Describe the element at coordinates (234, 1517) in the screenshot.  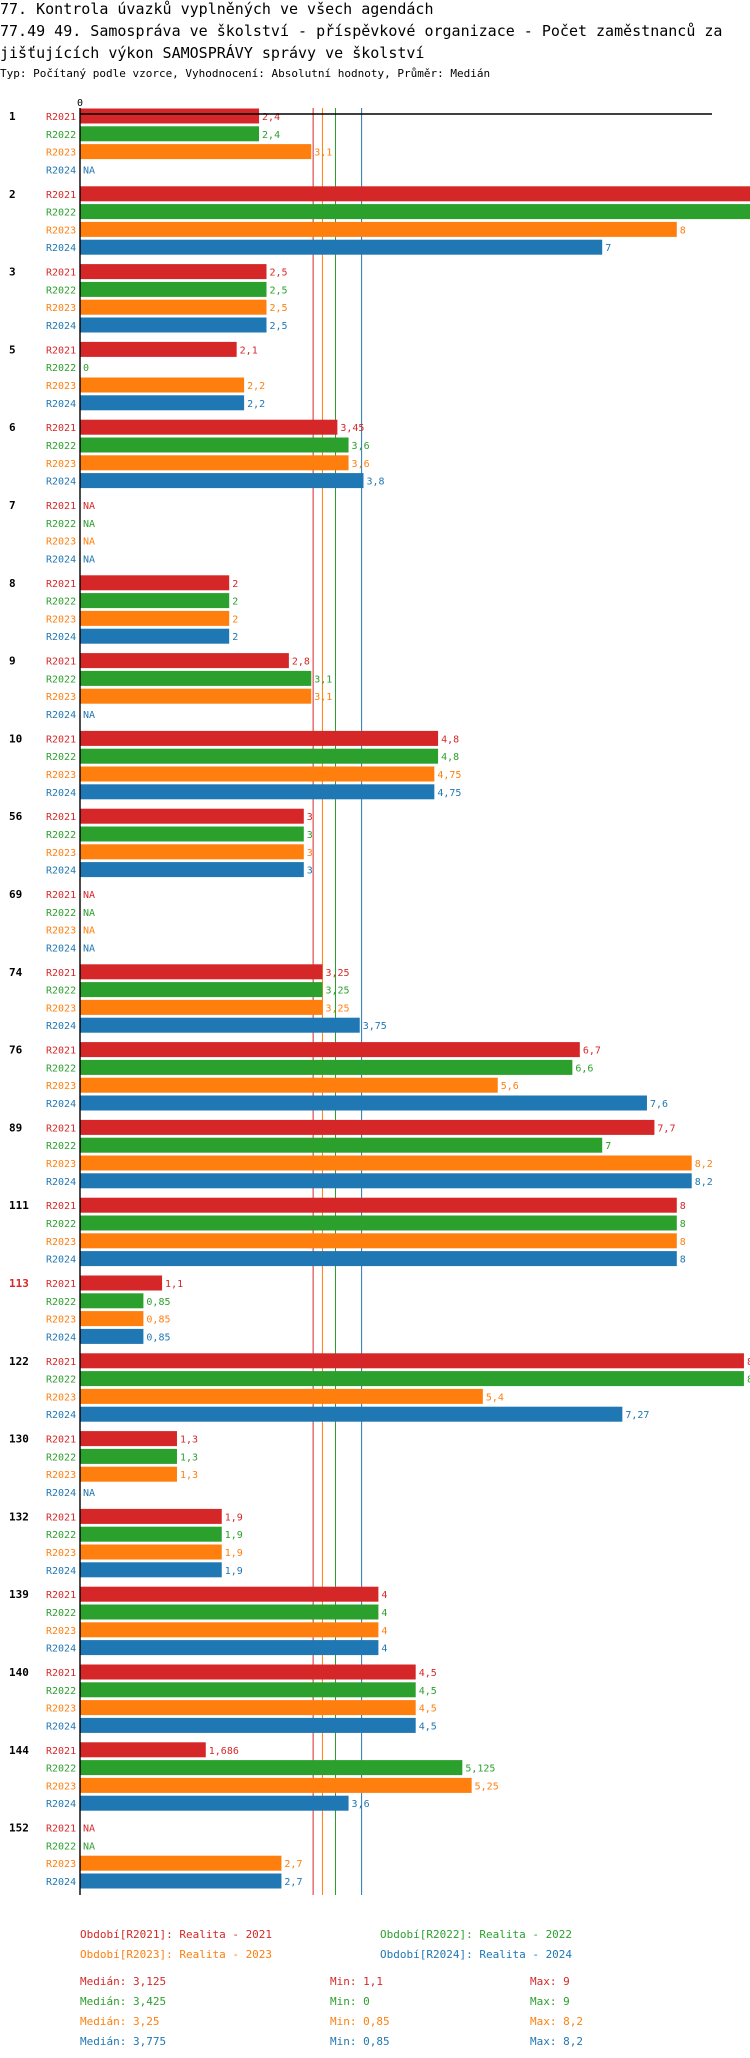
I see `data-label: 1,9` at that location.